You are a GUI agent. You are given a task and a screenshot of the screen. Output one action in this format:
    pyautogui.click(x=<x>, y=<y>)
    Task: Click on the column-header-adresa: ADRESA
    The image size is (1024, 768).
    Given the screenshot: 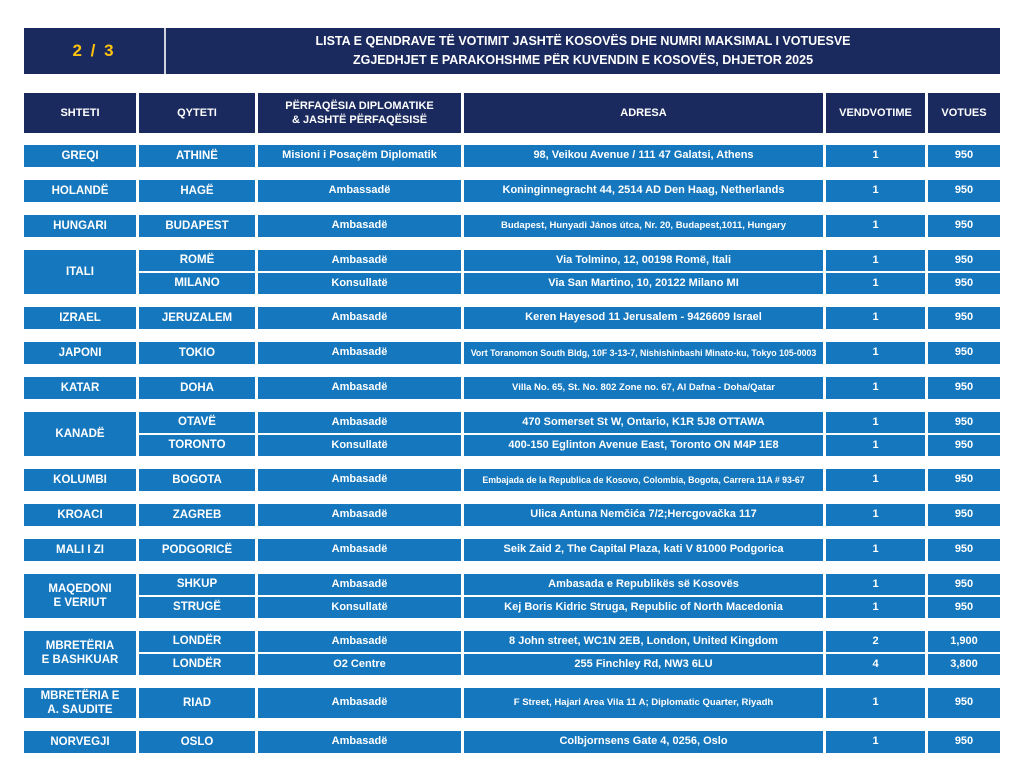 What is the action you would take?
    pyautogui.click(x=643, y=113)
    